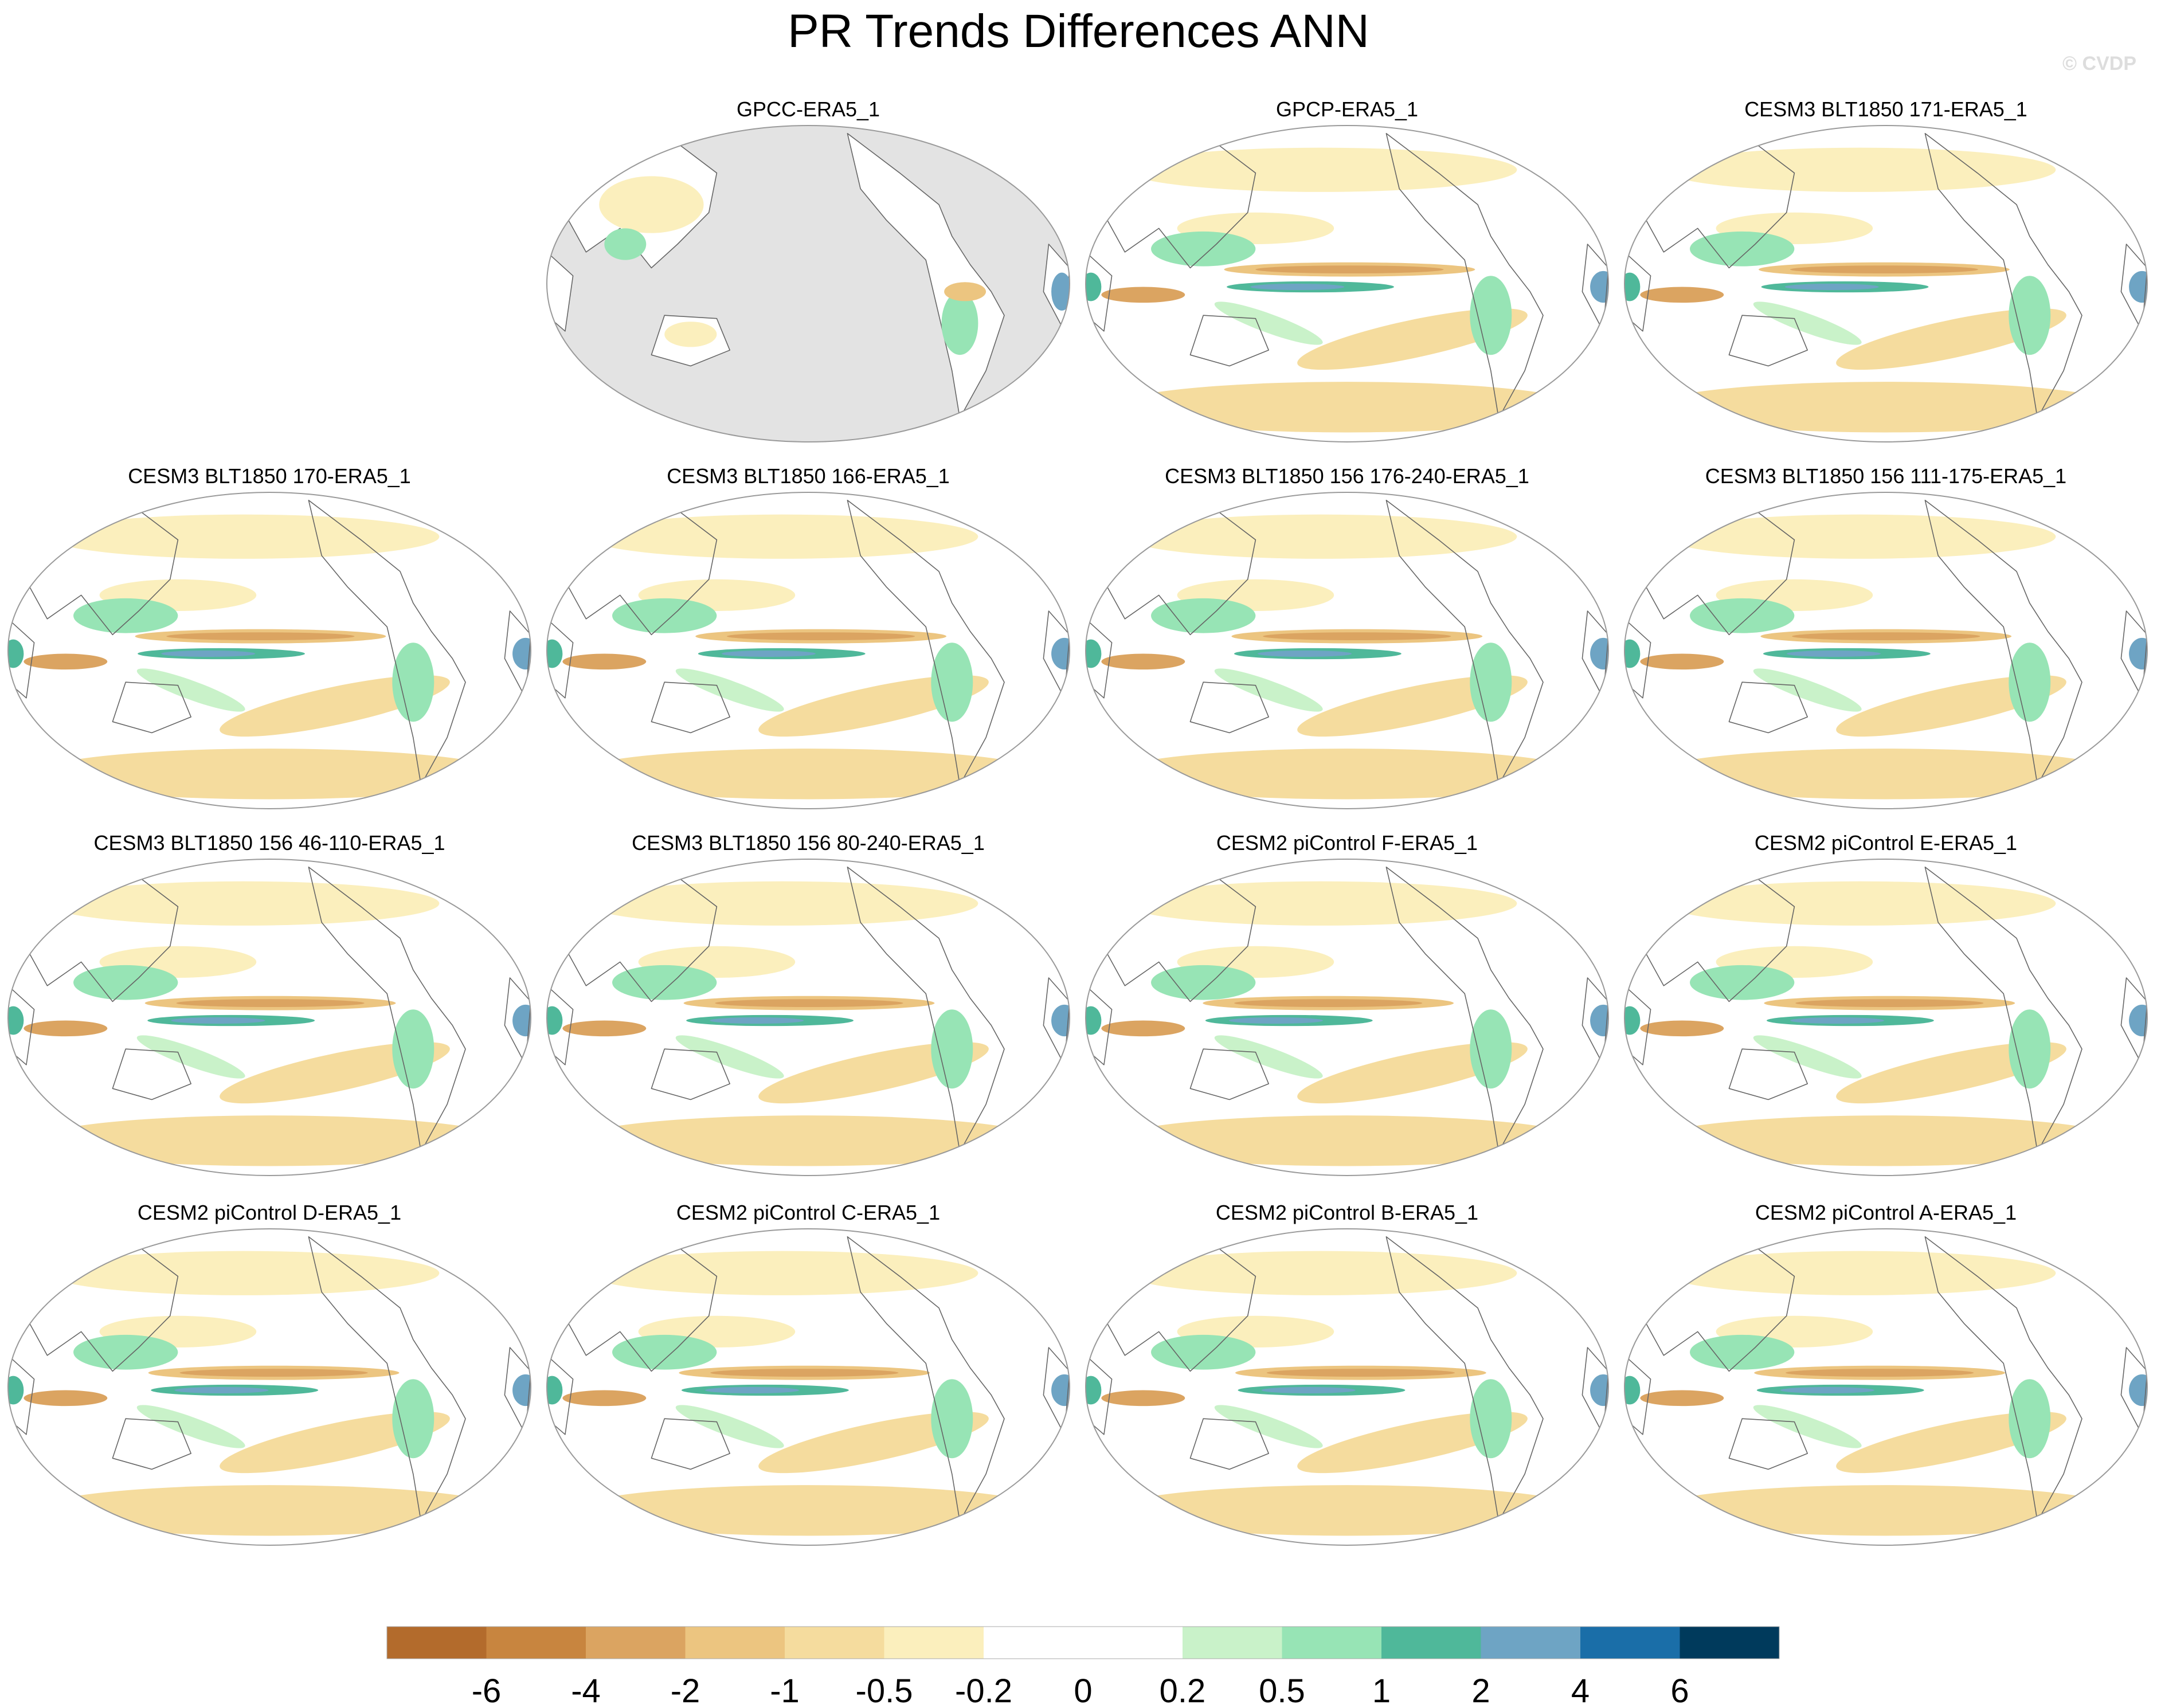  What do you see at coordinates (808, 476) in the screenshot?
I see `panel-title: CESM3 BLT1850 166-ERA5_1` at bounding box center [808, 476].